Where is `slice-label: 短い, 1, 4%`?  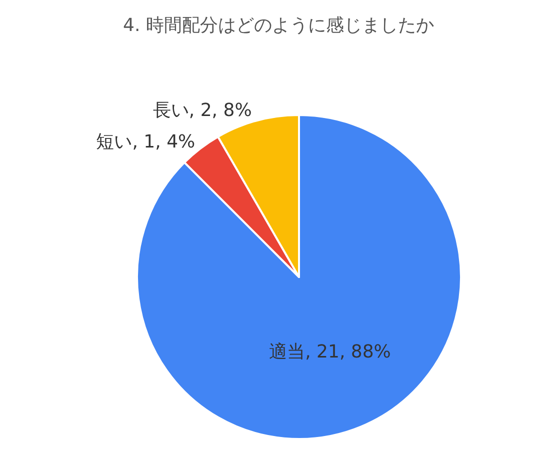 slice-label: 短い, 1, 4% is located at coordinates (146, 141).